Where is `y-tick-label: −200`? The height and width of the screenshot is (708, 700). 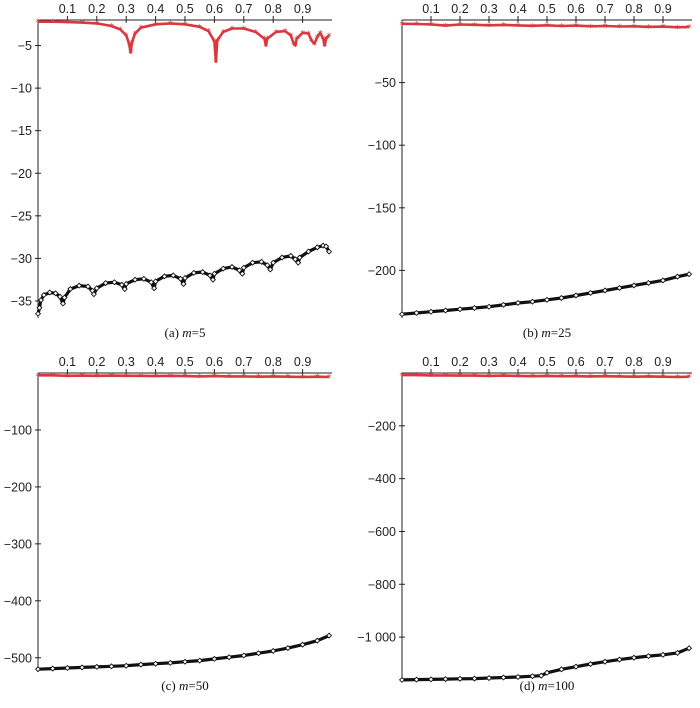
y-tick-label: −200 is located at coordinates (382, 426).